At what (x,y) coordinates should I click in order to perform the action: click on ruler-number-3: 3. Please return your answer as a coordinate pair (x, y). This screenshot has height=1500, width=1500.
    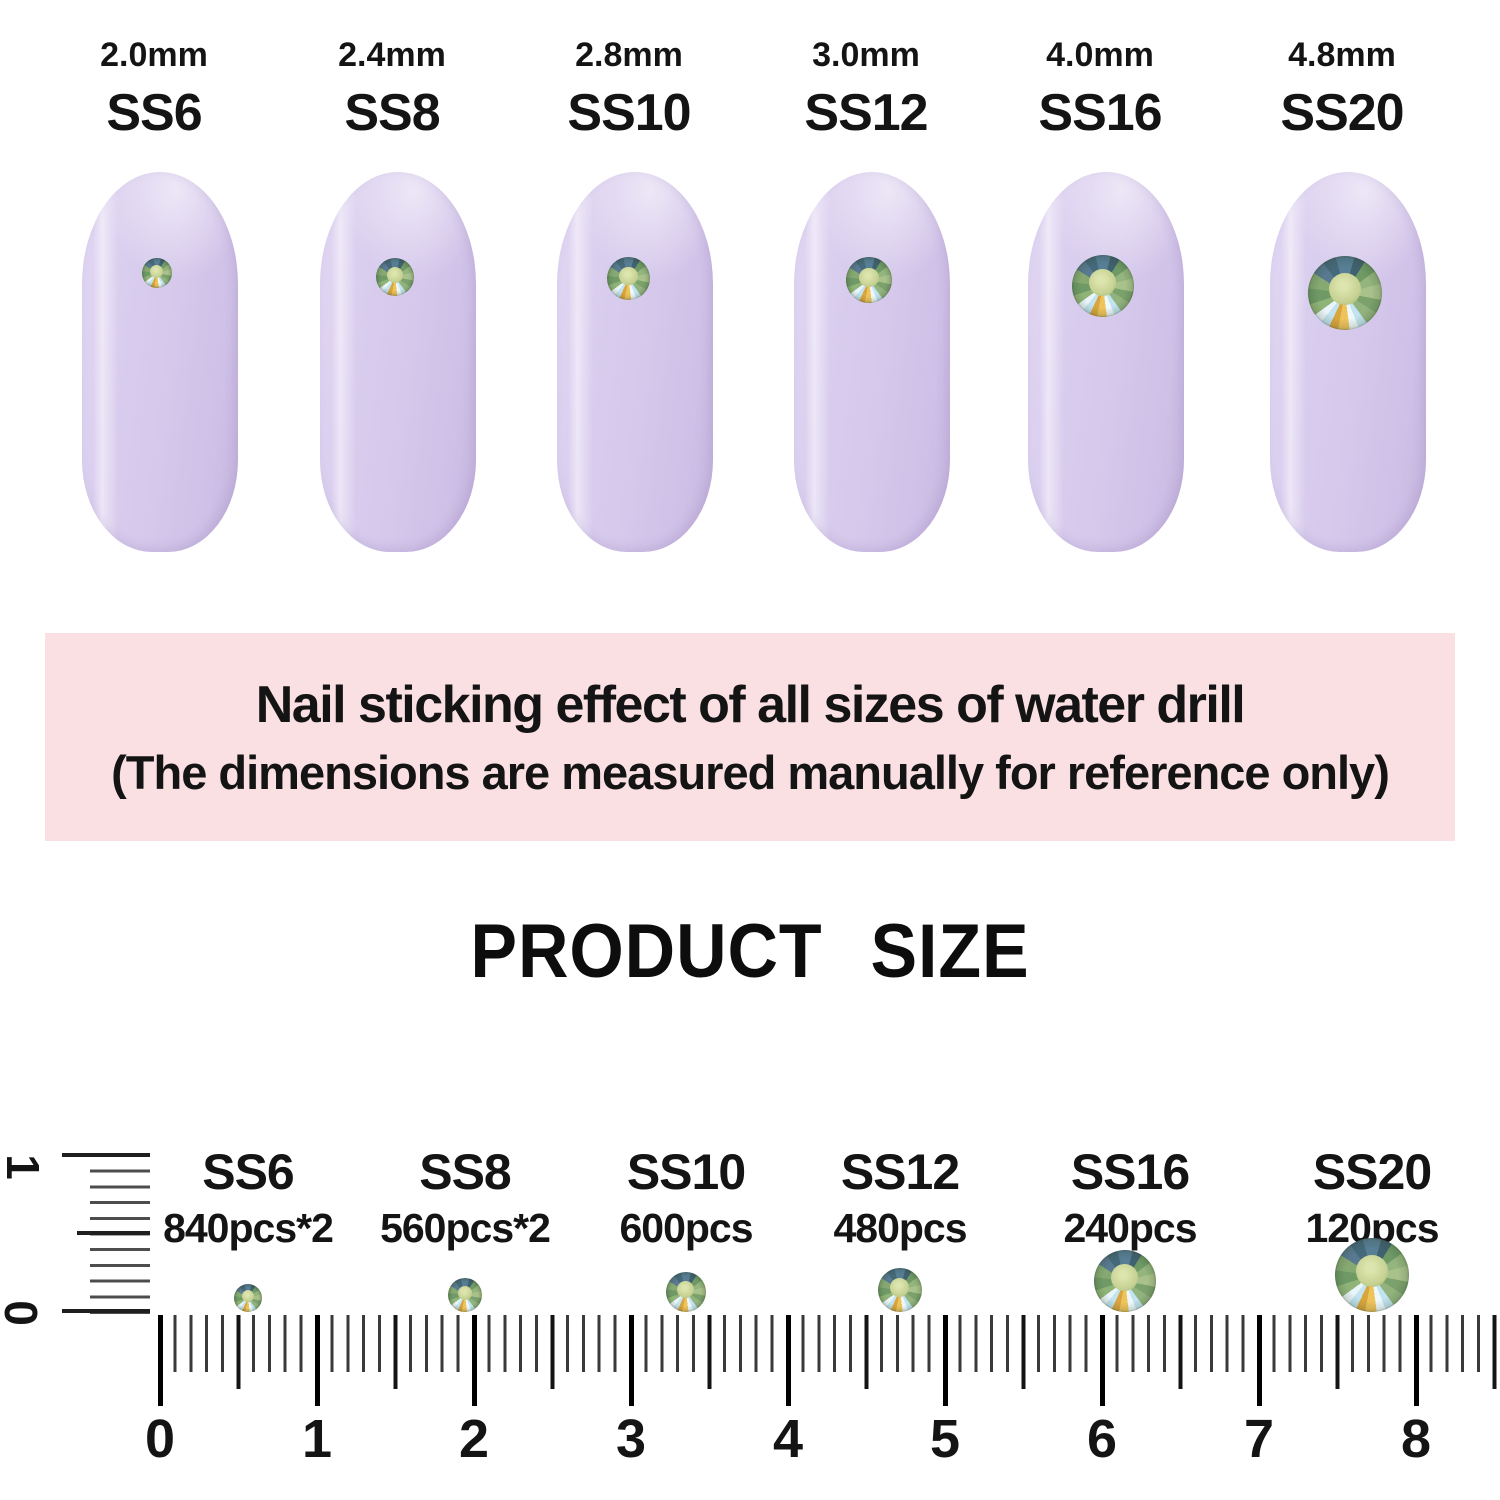
    Looking at the image, I should click on (631, 1439).